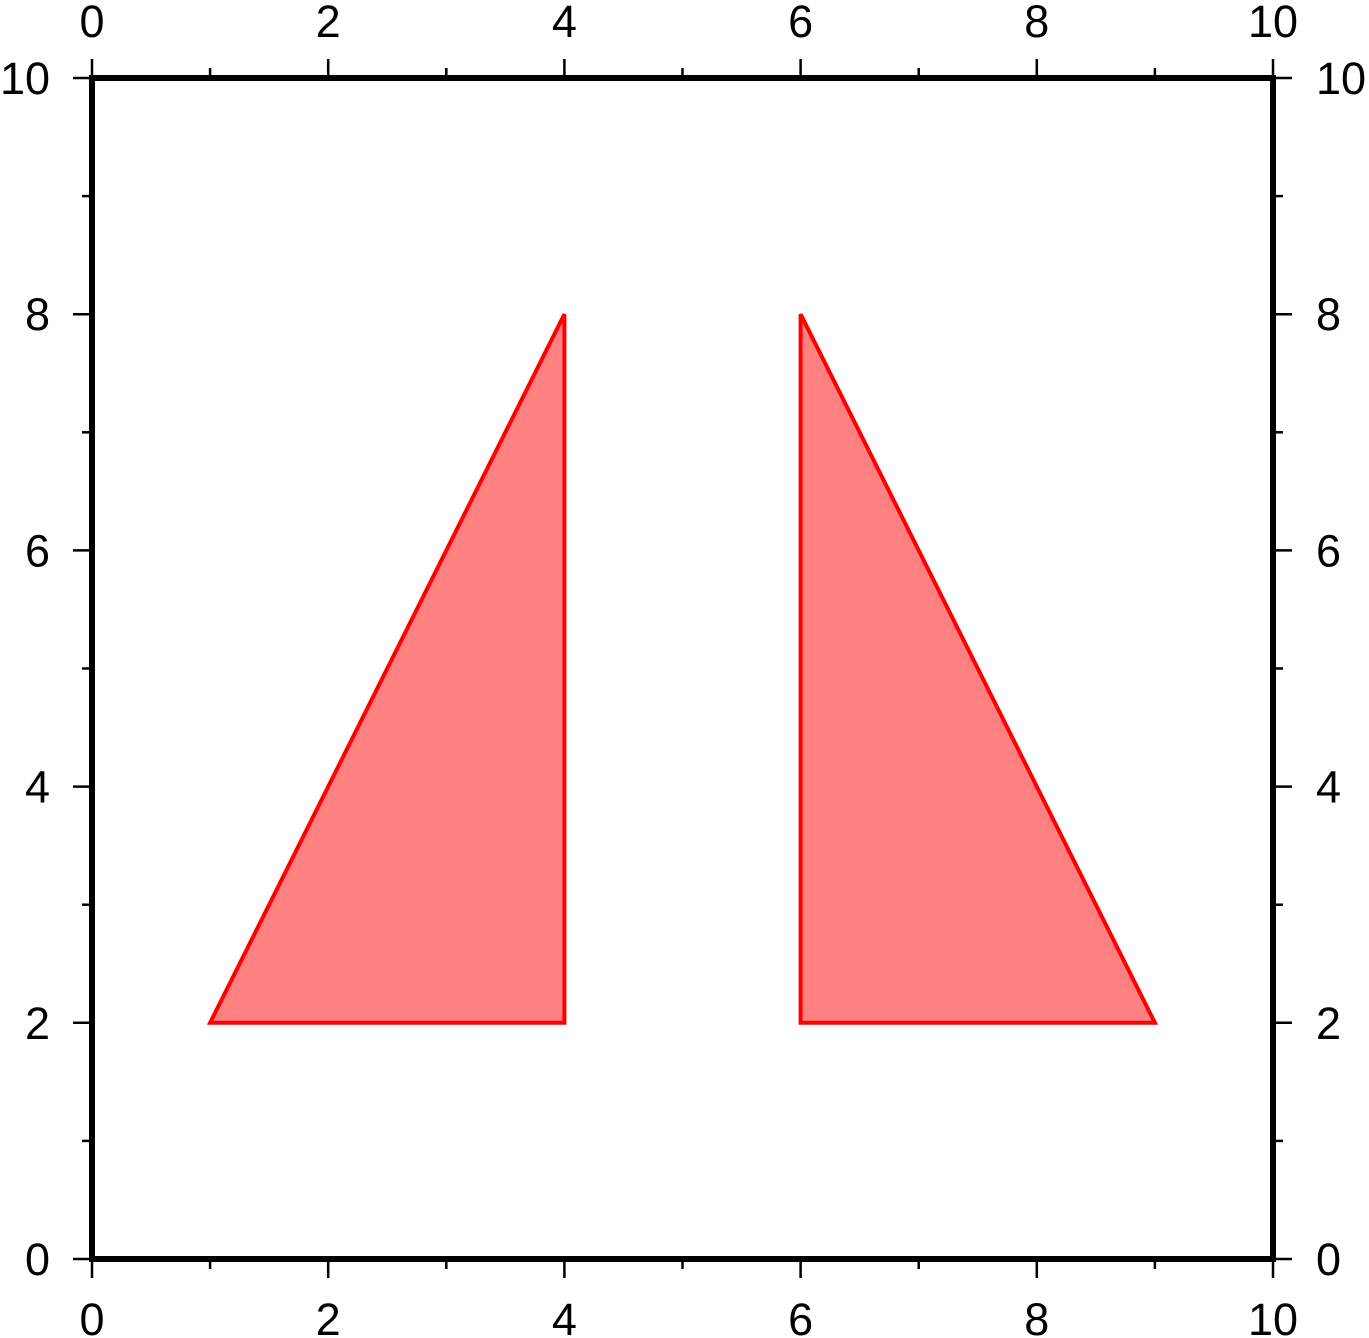  What do you see at coordinates (978, 669) in the screenshot?
I see `triangle-right-triangle` at bounding box center [978, 669].